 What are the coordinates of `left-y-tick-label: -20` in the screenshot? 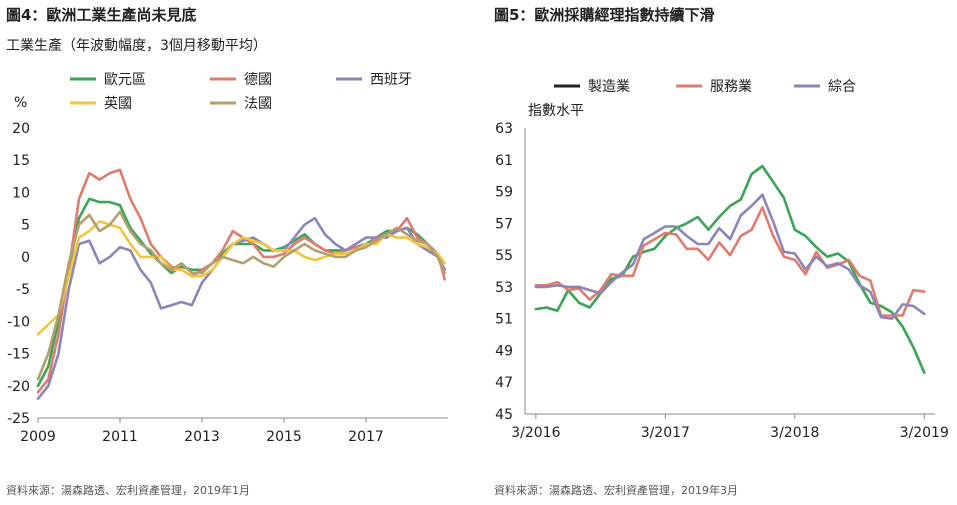 It's located at (18, 387).